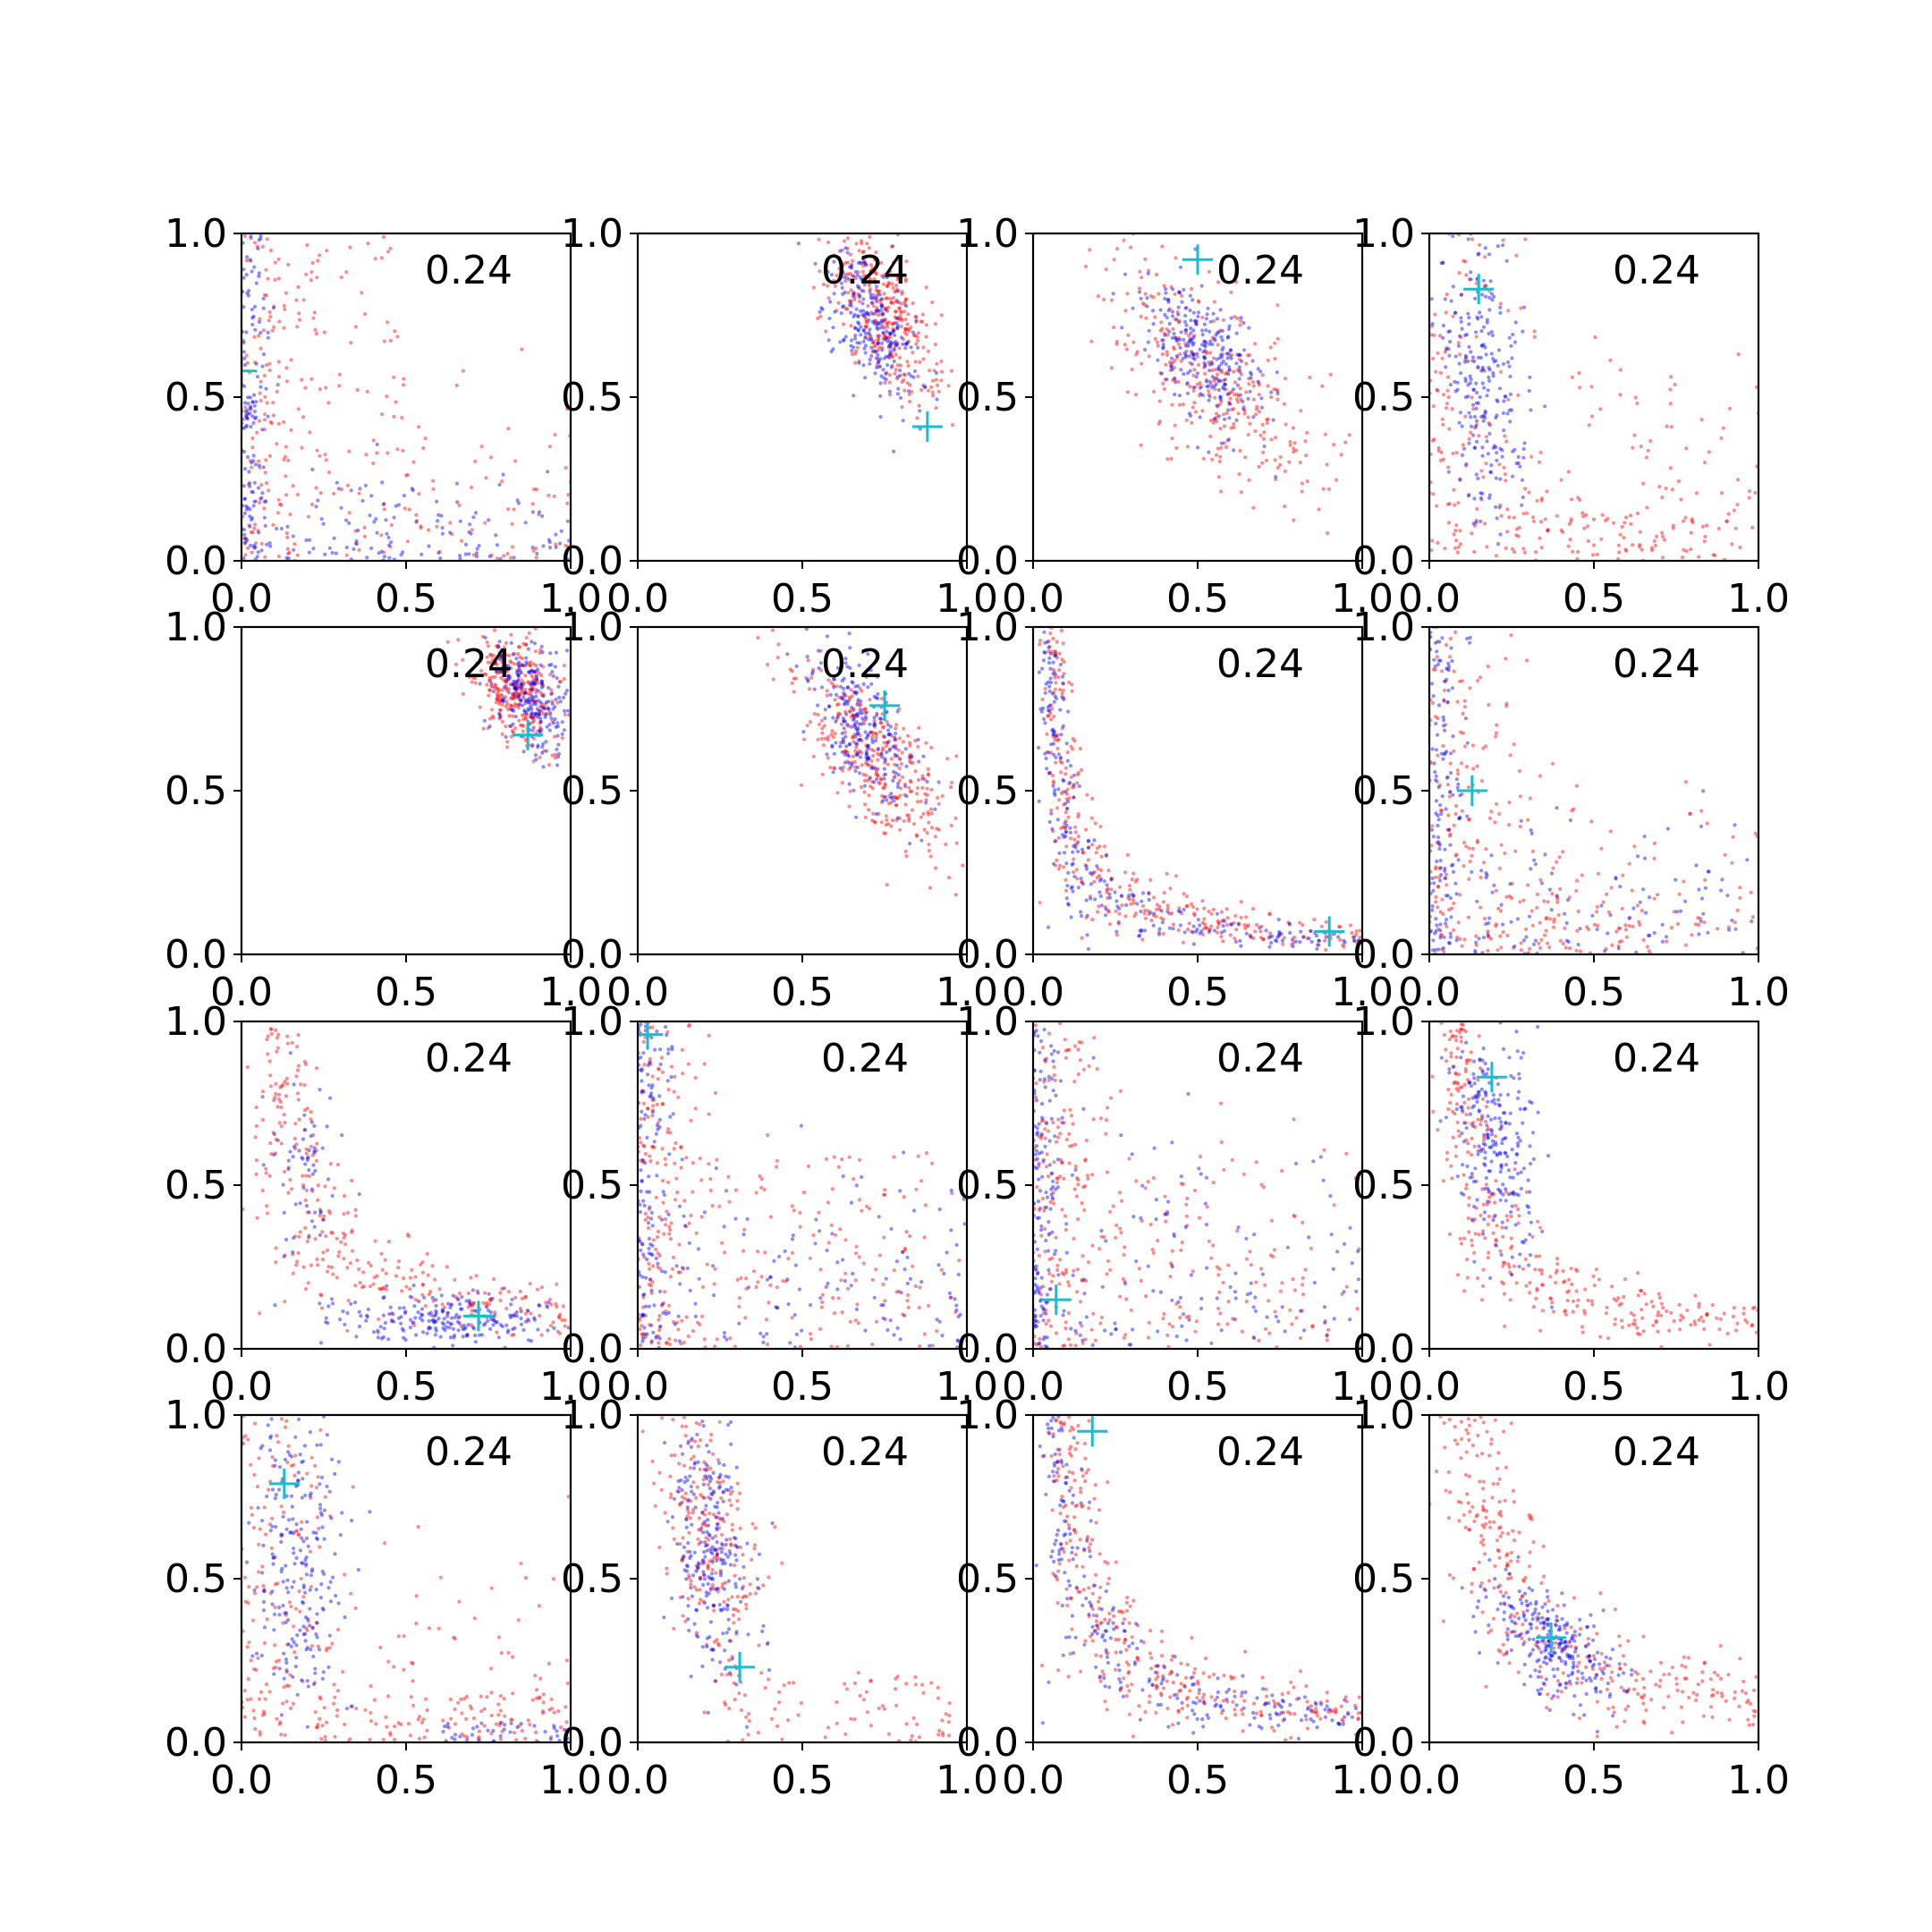 The height and width of the screenshot is (1932, 1932). I want to click on y-tick-label: 0.5, so click(1383, 791).